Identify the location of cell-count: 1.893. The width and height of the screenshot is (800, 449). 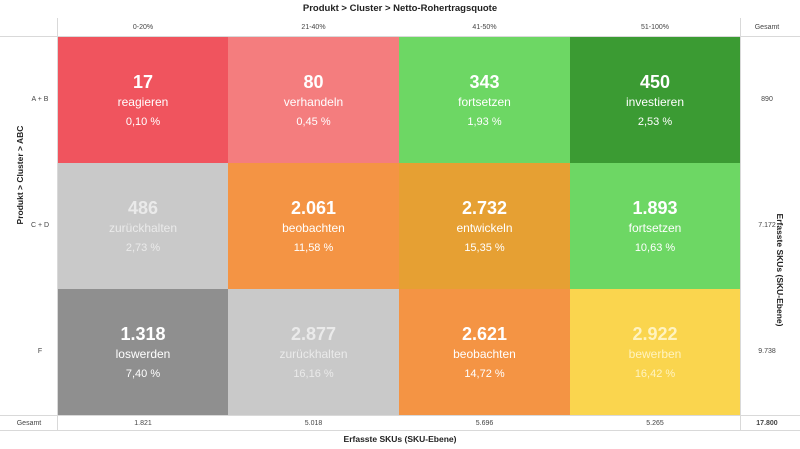
(655, 207).